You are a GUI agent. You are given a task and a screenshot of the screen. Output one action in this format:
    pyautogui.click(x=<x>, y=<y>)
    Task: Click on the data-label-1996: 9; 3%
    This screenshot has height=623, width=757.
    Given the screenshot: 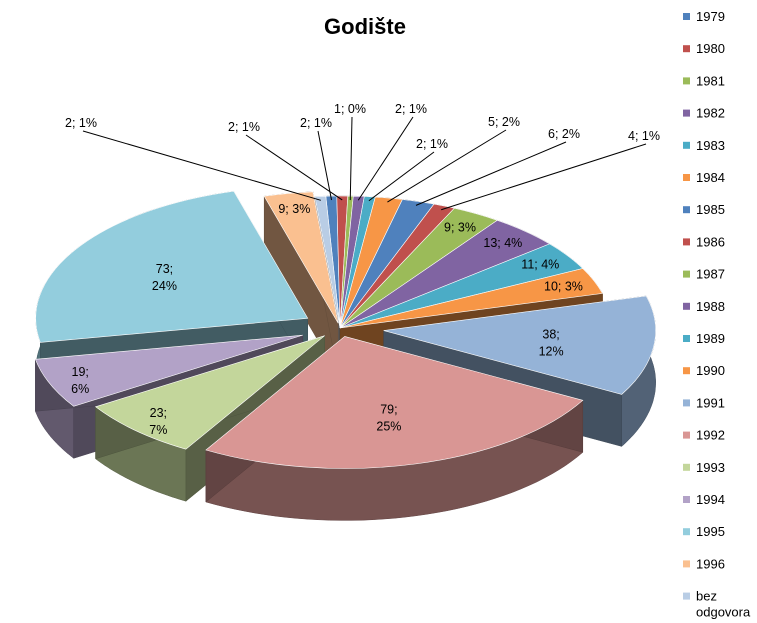 What is the action you would take?
    pyautogui.click(x=294, y=209)
    